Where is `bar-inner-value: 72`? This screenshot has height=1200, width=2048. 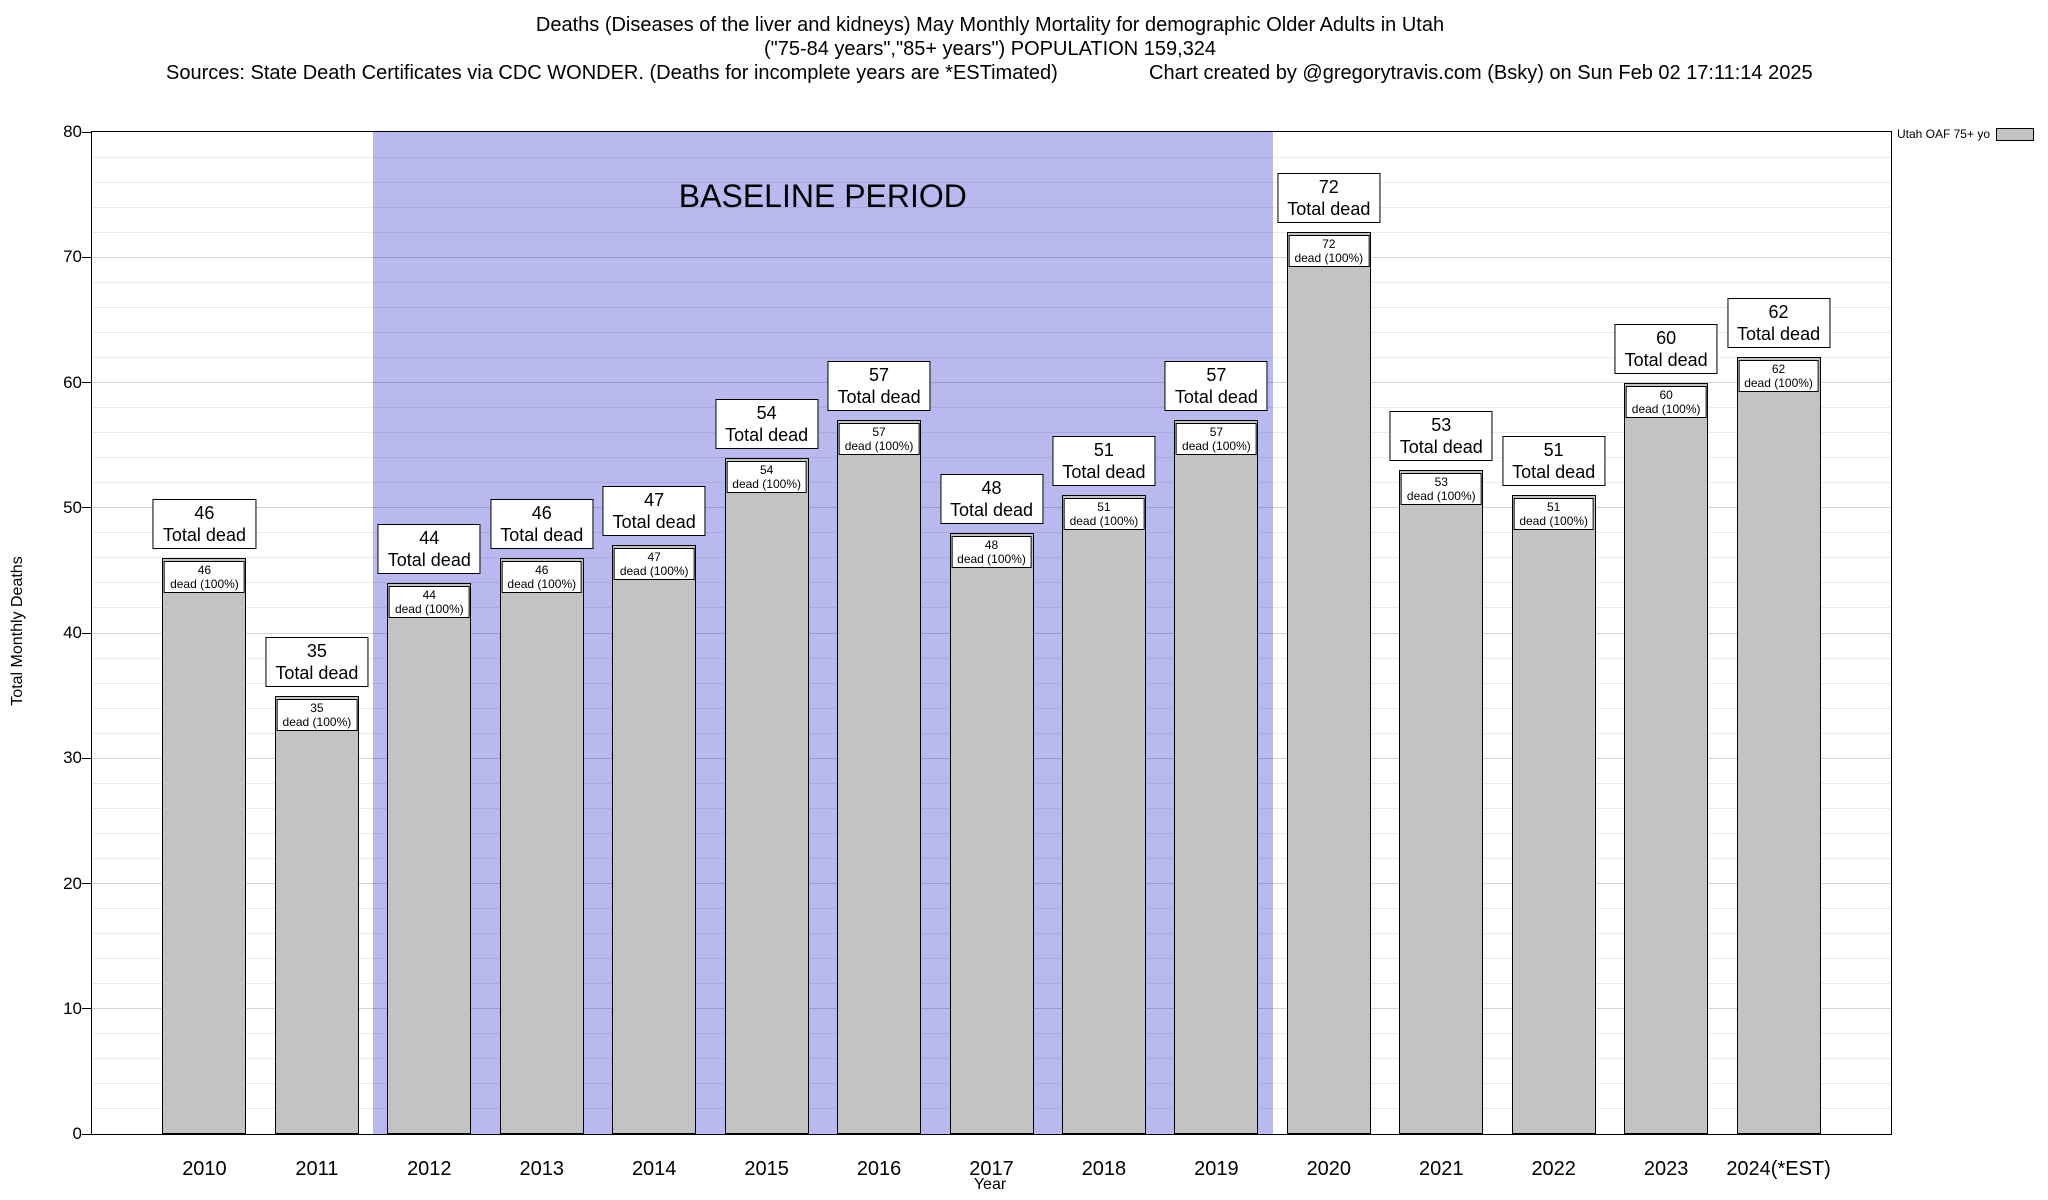 bar-inner-value: 72 is located at coordinates (1329, 244).